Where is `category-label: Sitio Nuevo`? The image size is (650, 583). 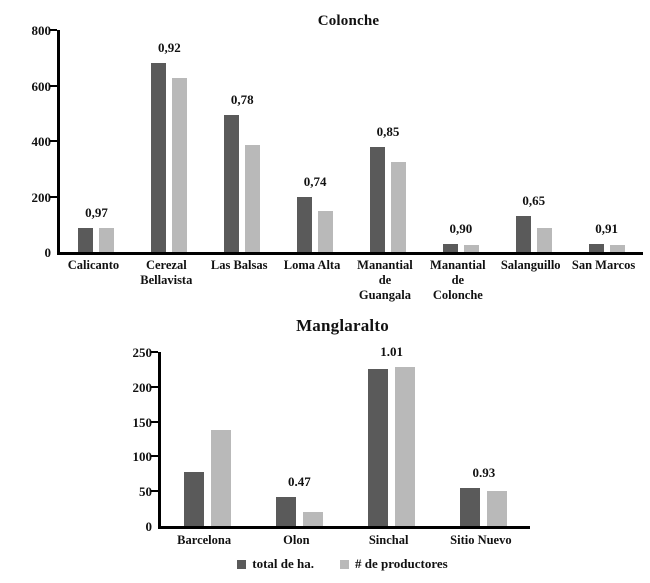
category-label: Sitio Nuevo is located at coordinates (481, 540).